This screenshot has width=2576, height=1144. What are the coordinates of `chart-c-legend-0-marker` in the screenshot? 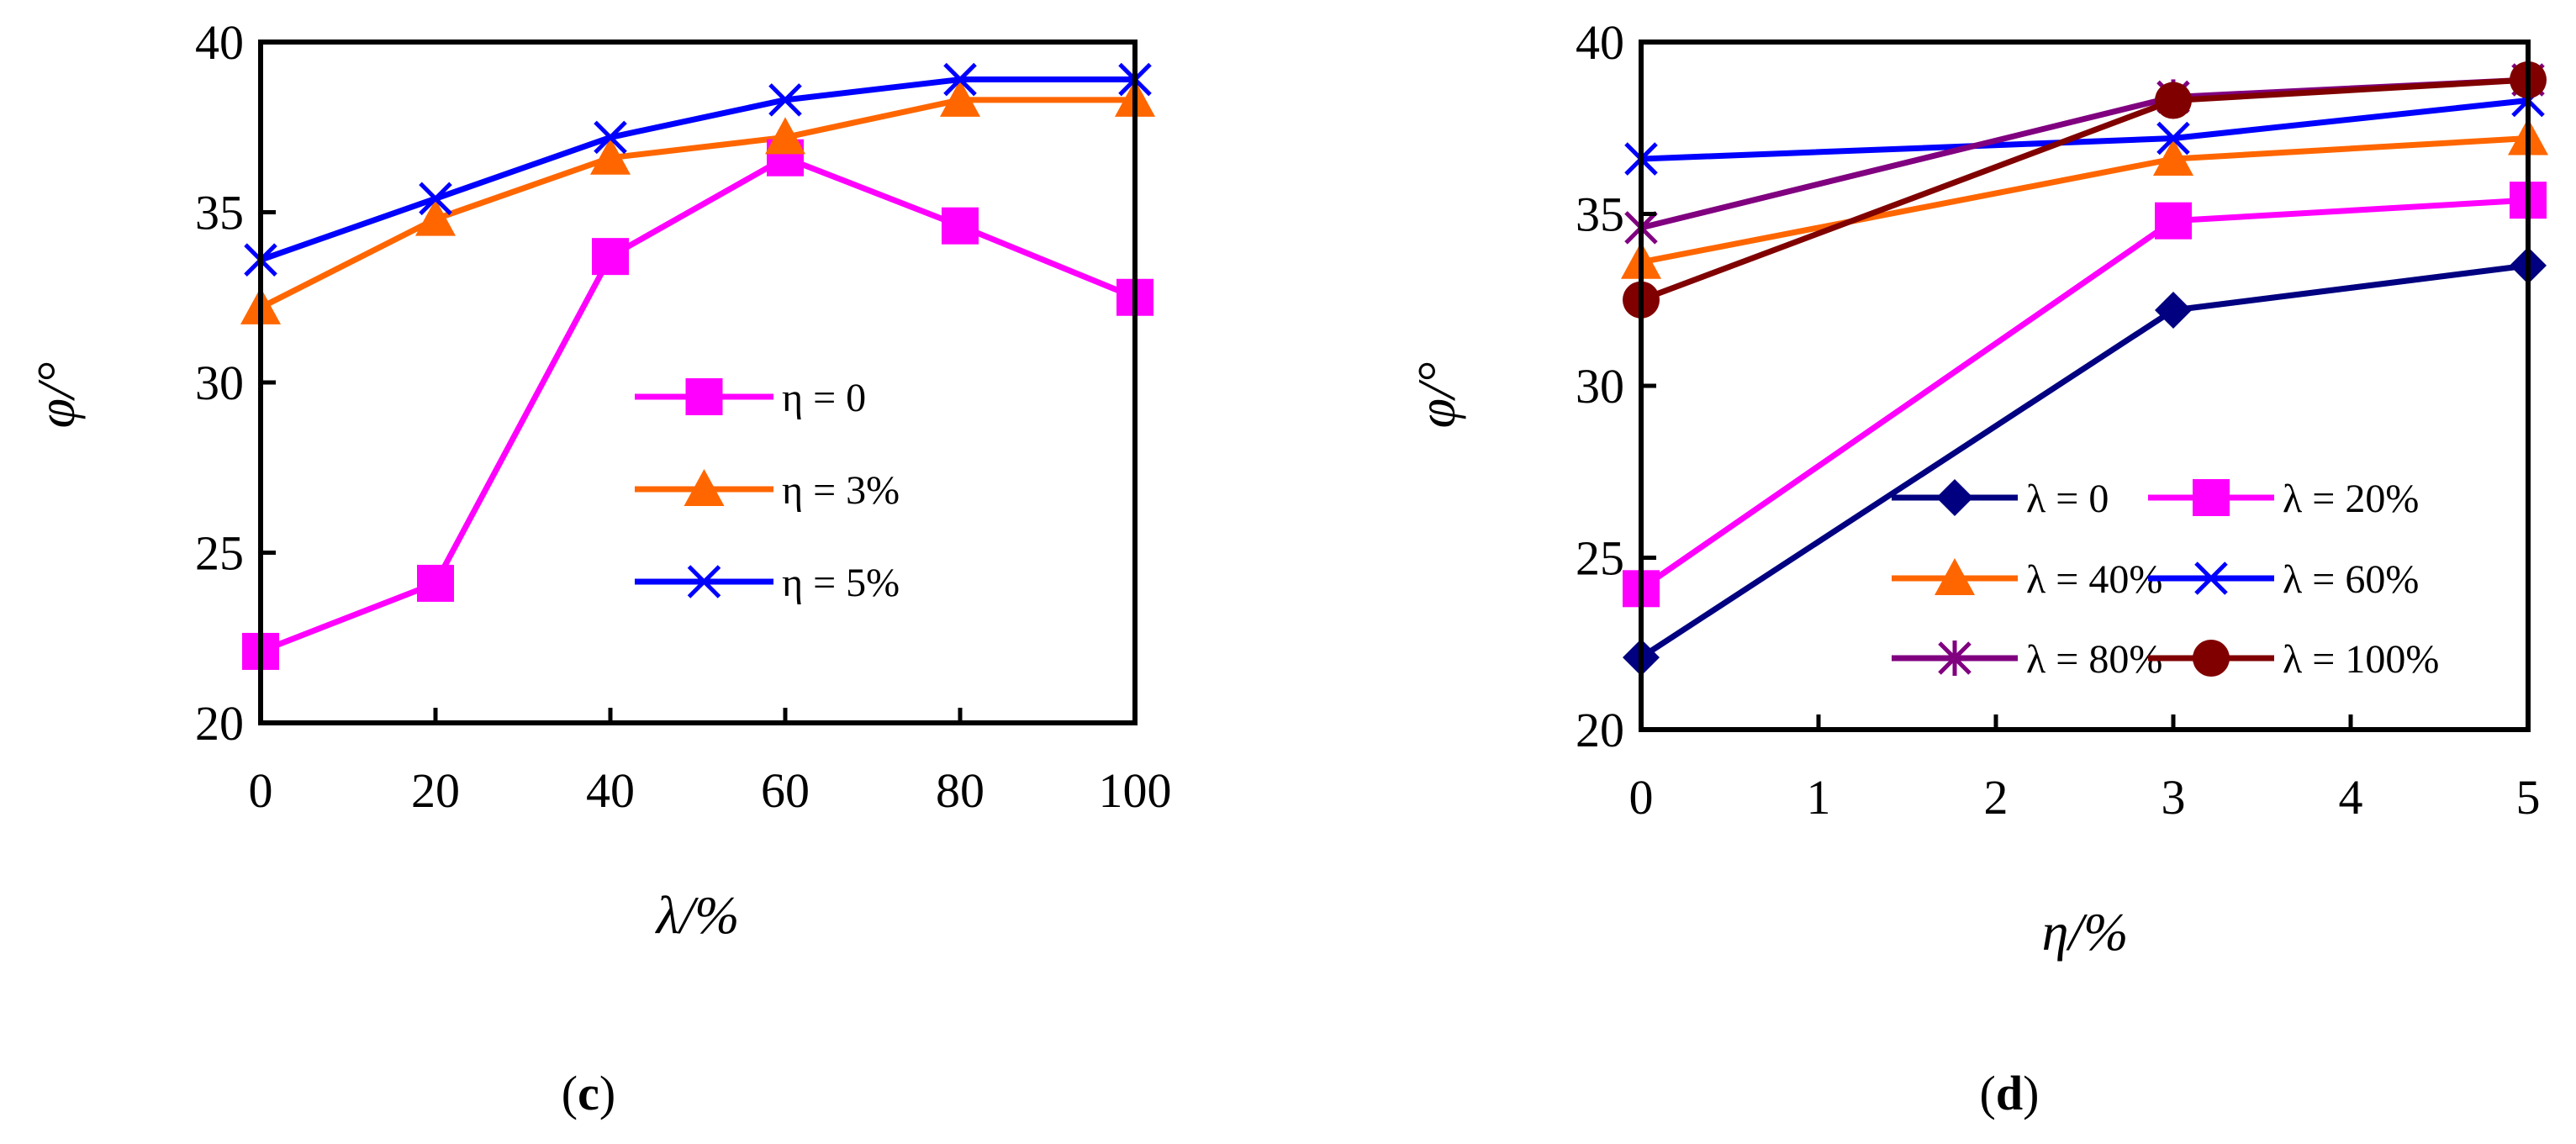 It's located at (704, 396).